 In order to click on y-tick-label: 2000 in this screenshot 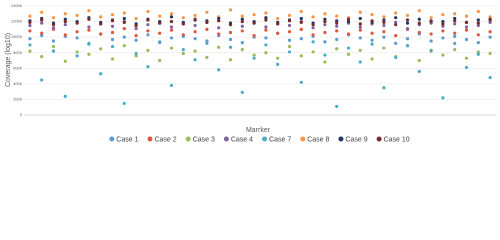, I will do `click(18, 98)`.